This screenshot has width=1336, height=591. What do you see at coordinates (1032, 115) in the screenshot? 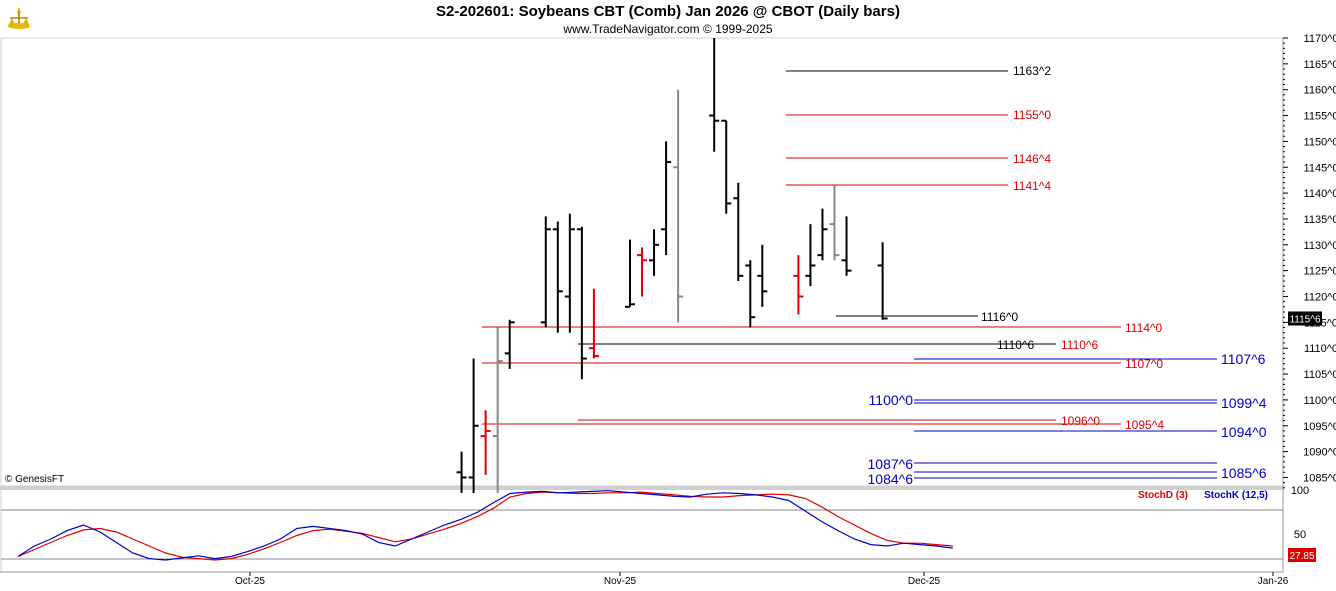
I see `level-label: 1155^0` at bounding box center [1032, 115].